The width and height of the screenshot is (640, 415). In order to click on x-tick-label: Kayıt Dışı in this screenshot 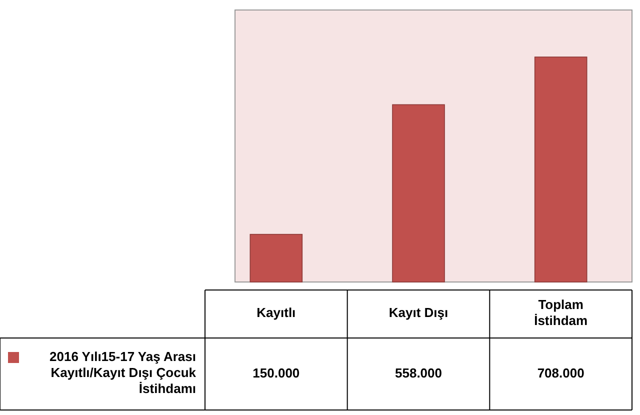, I will do `click(418, 312)`.